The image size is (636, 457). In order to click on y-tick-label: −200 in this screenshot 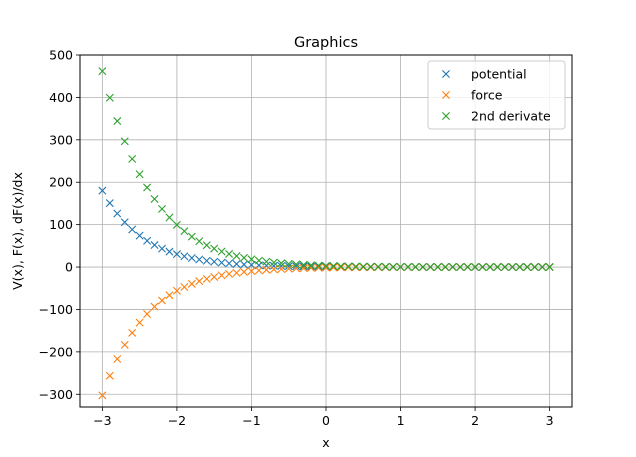, I will do `click(56, 351)`.